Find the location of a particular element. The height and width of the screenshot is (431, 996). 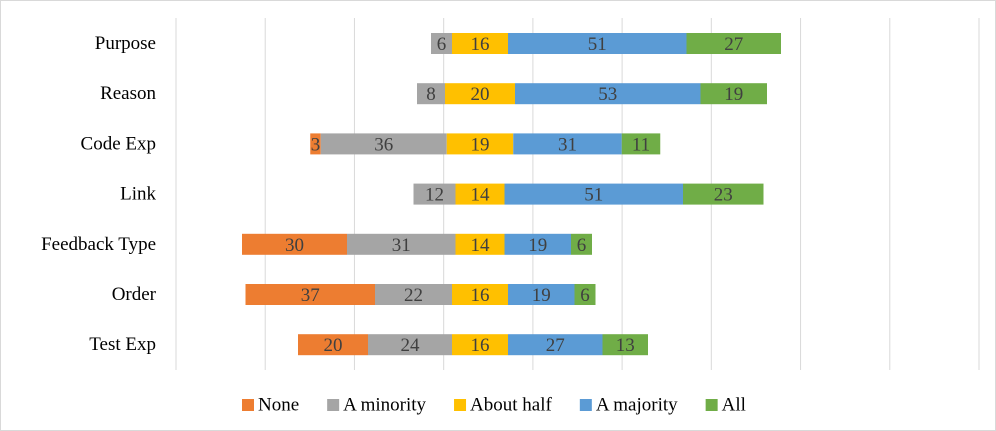

data-label-none-feedback-type: 30 is located at coordinates (294, 245).